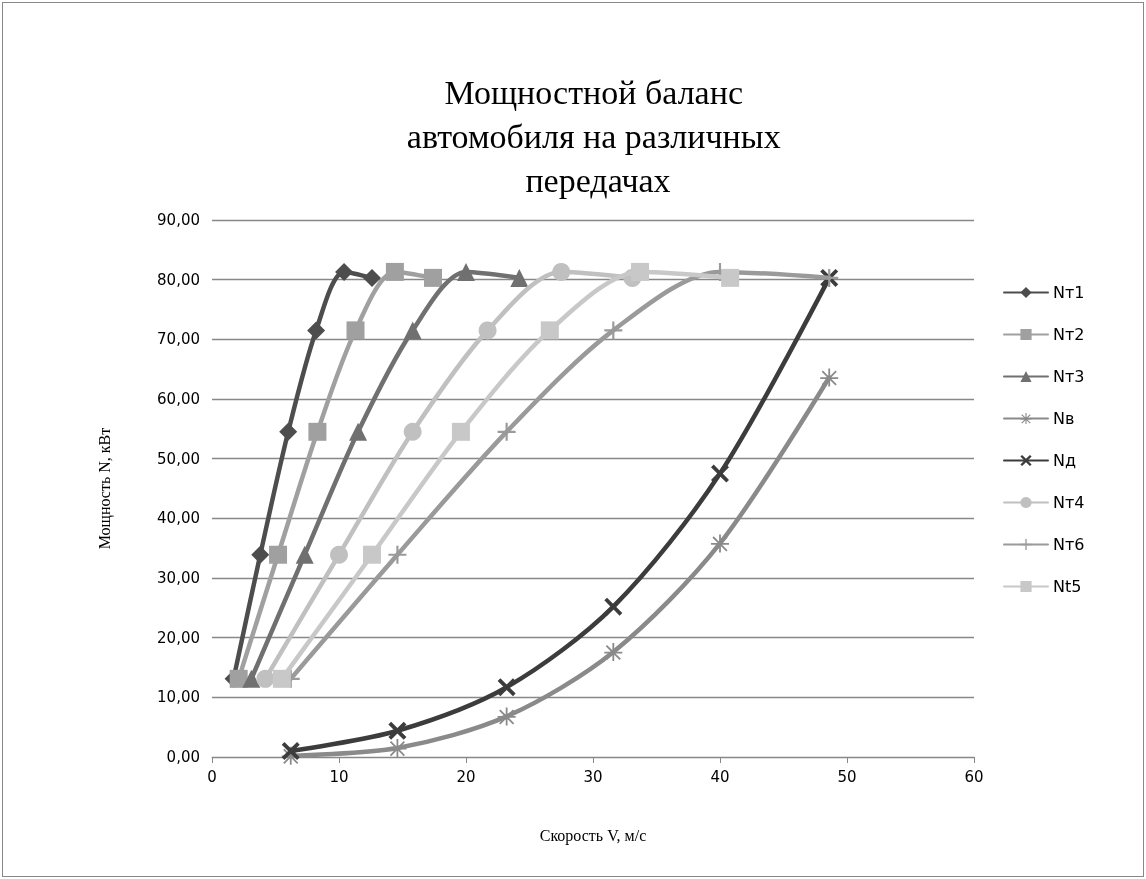 This screenshot has width=1146, height=879. What do you see at coordinates (1069, 292) in the screenshot?
I see `legend-label: Nт1` at bounding box center [1069, 292].